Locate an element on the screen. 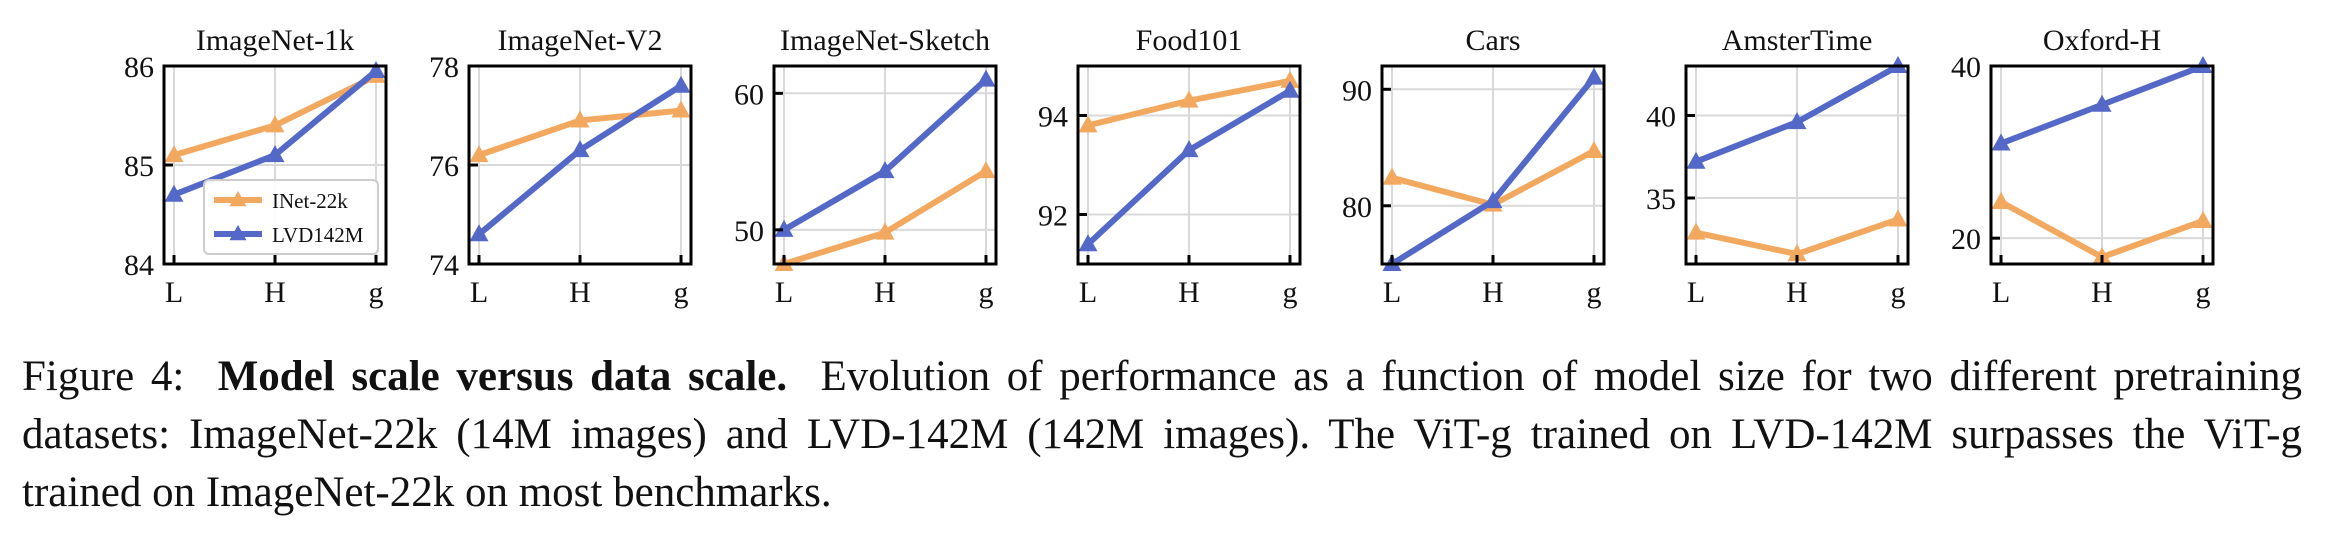 This screenshot has width=2330, height=546. legend-entry-label: INet-22k is located at coordinates (310, 201).